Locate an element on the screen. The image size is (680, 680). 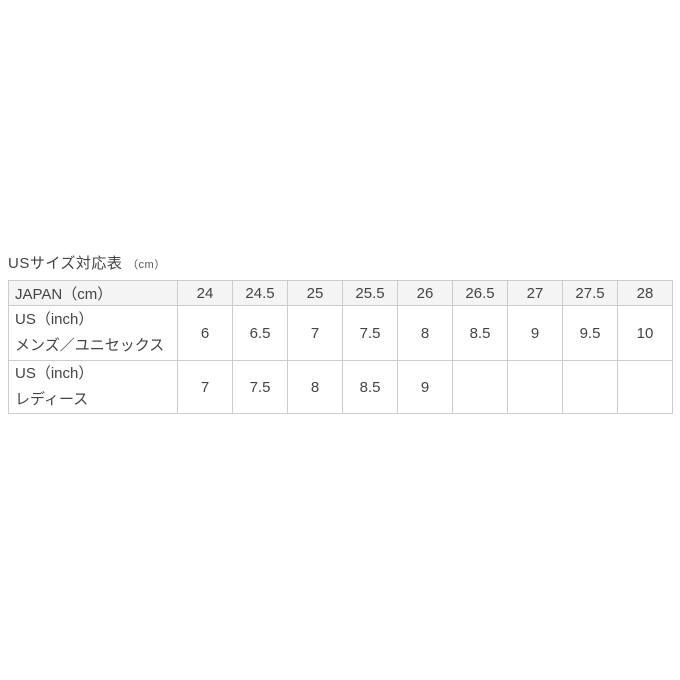
header-size-28: 28 is located at coordinates (645, 293).